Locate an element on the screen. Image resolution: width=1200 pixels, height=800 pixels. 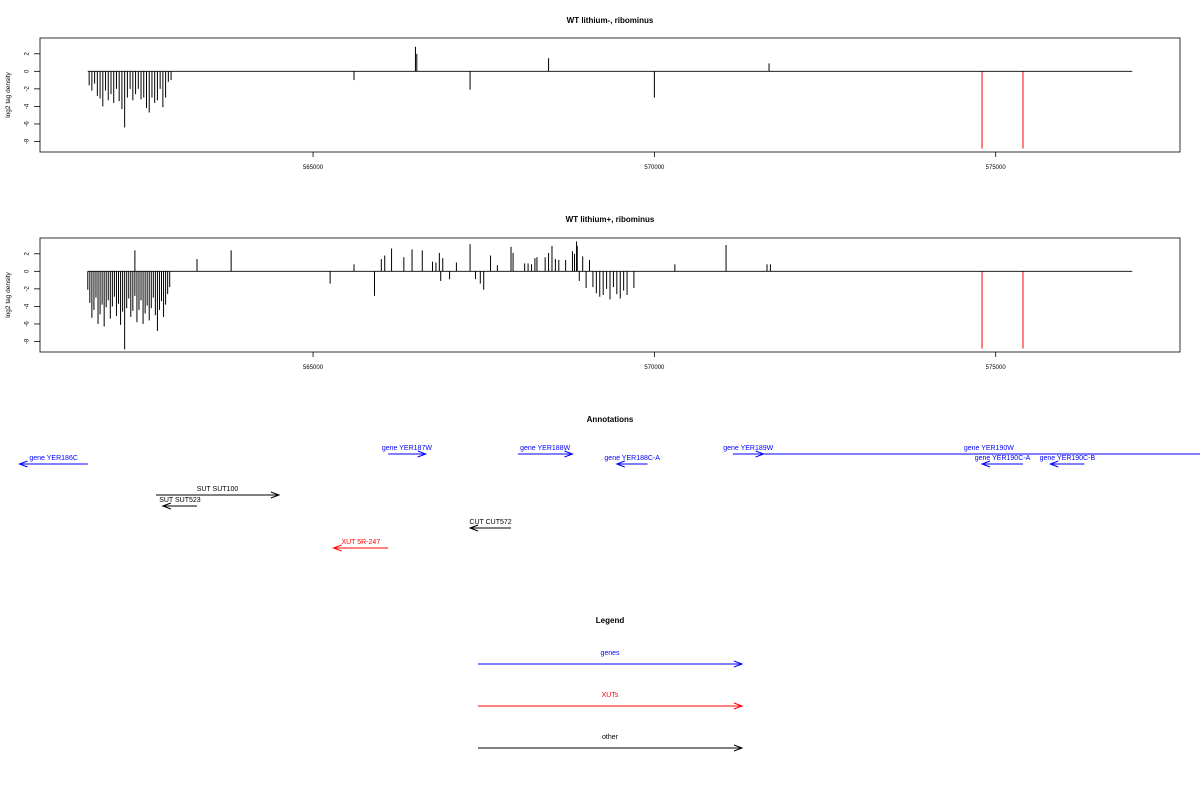
feature-arrow: gene YER190W is located at coordinates (981, 450).